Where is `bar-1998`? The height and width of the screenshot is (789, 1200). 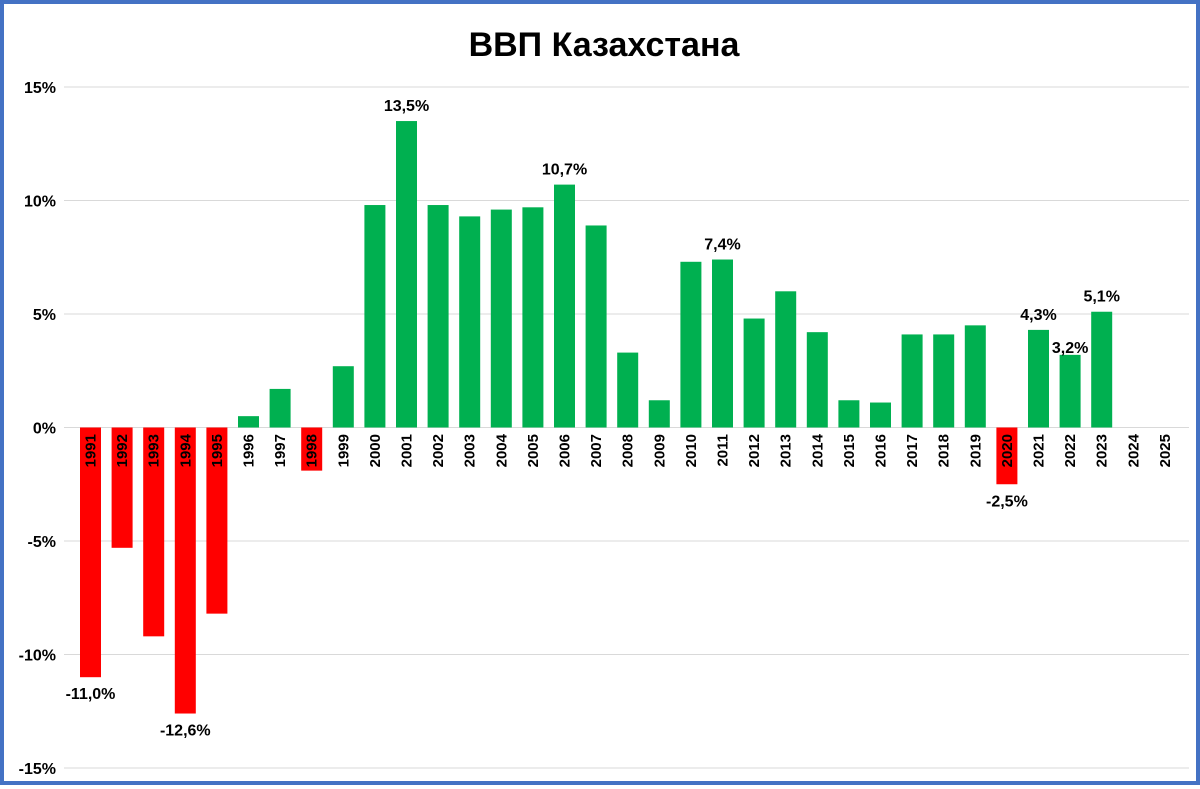 bar-1998 is located at coordinates (312, 449).